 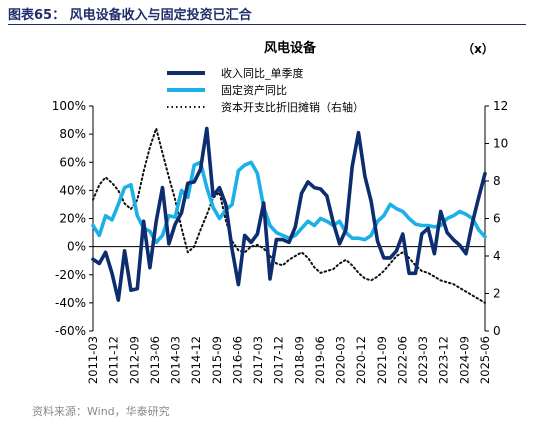 I want to click on x-axis-tick-label: 2011-03, so click(x=93, y=360).